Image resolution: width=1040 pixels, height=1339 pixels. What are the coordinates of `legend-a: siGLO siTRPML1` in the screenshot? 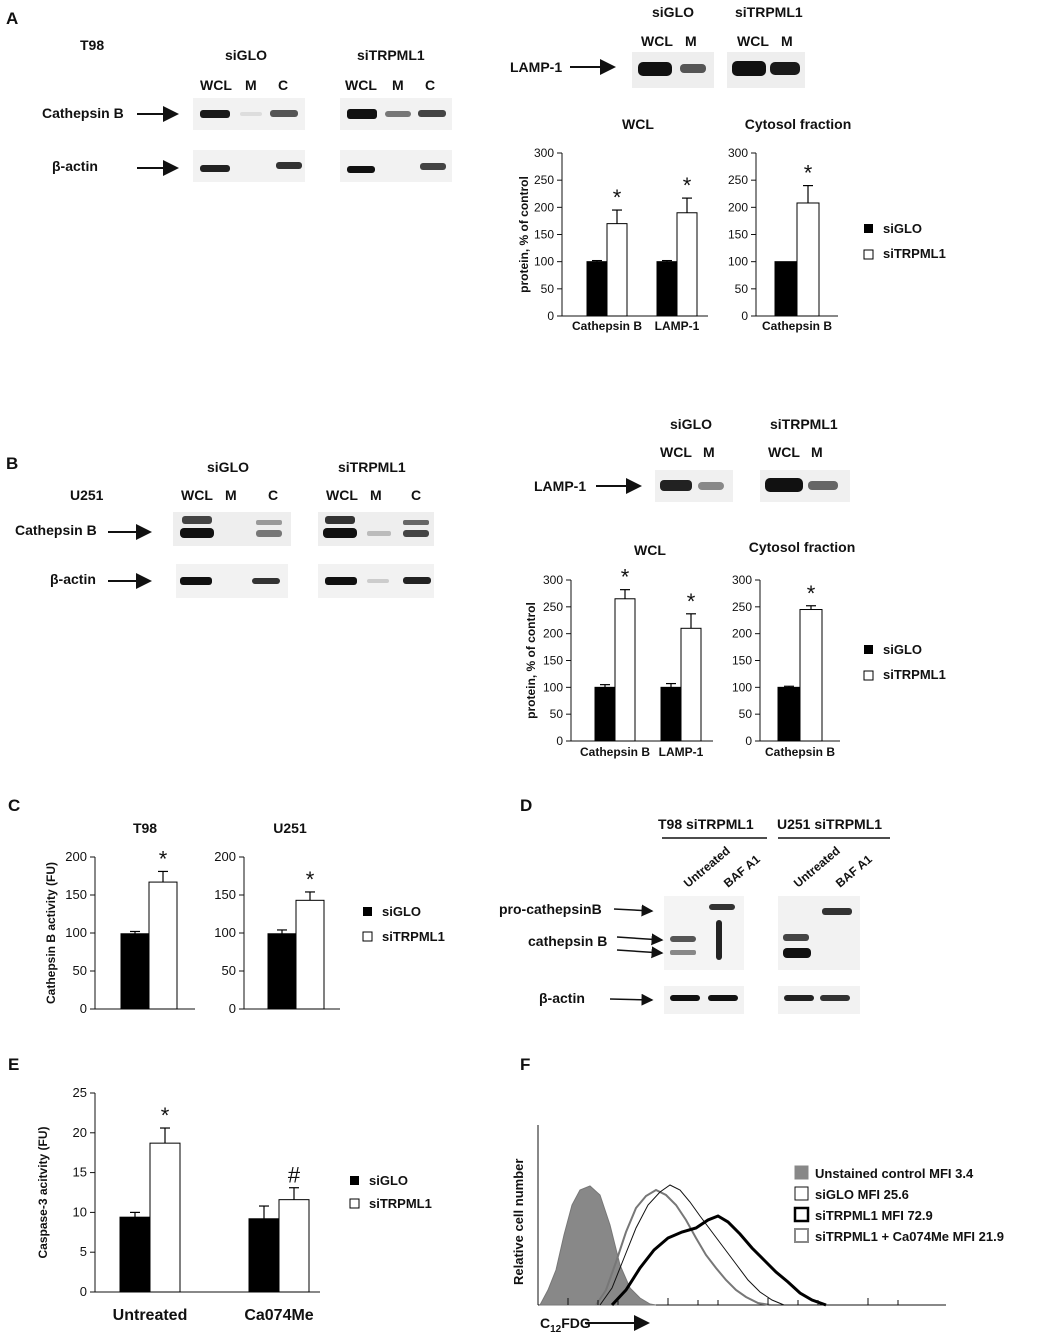 It's located at (904, 241).